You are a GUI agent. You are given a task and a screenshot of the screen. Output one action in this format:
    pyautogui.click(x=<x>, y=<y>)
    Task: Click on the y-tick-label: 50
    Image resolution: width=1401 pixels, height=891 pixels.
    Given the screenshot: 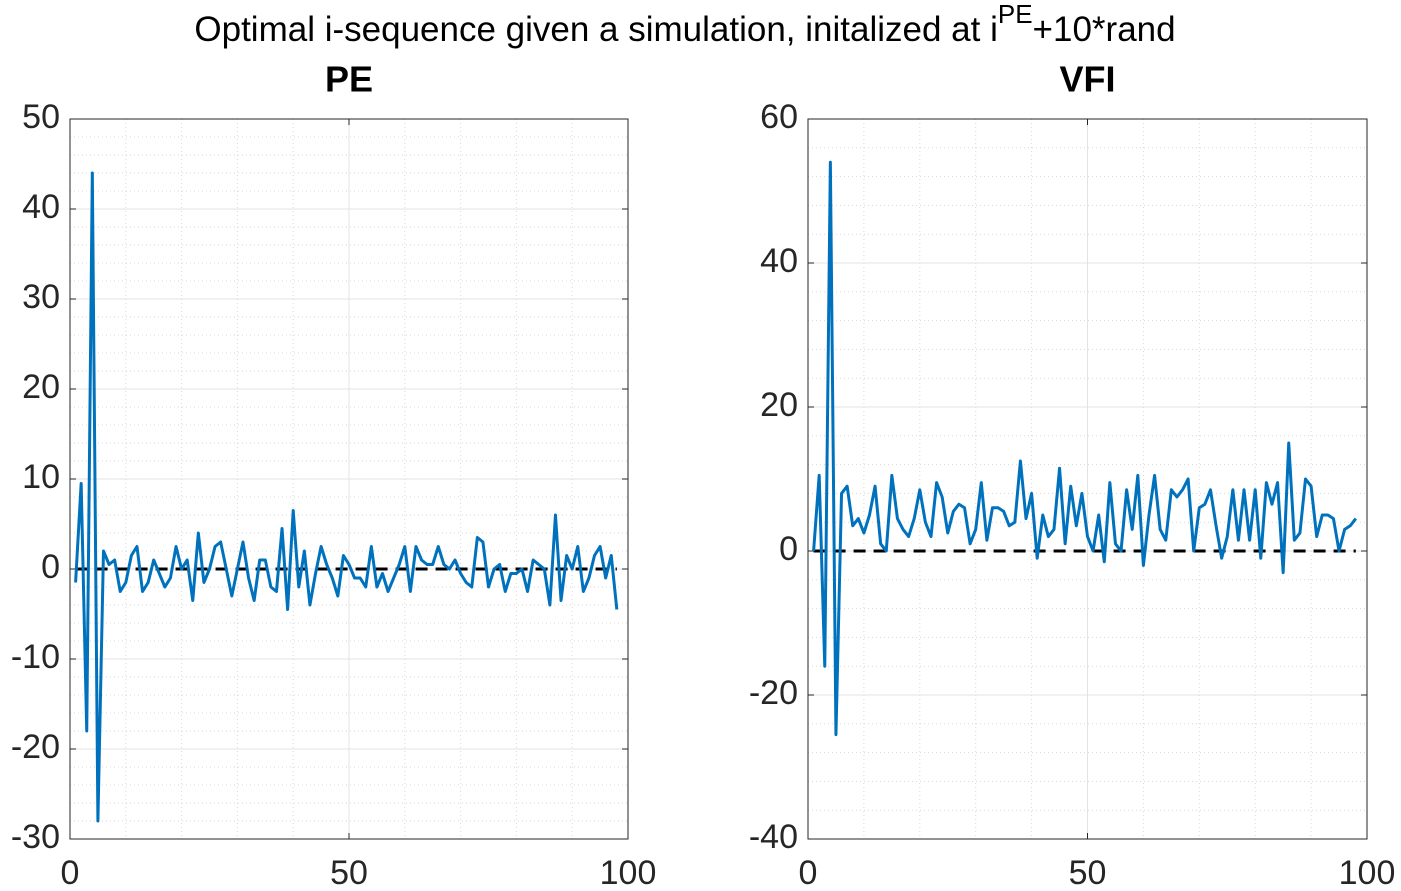 What is the action you would take?
    pyautogui.click(x=41, y=117)
    